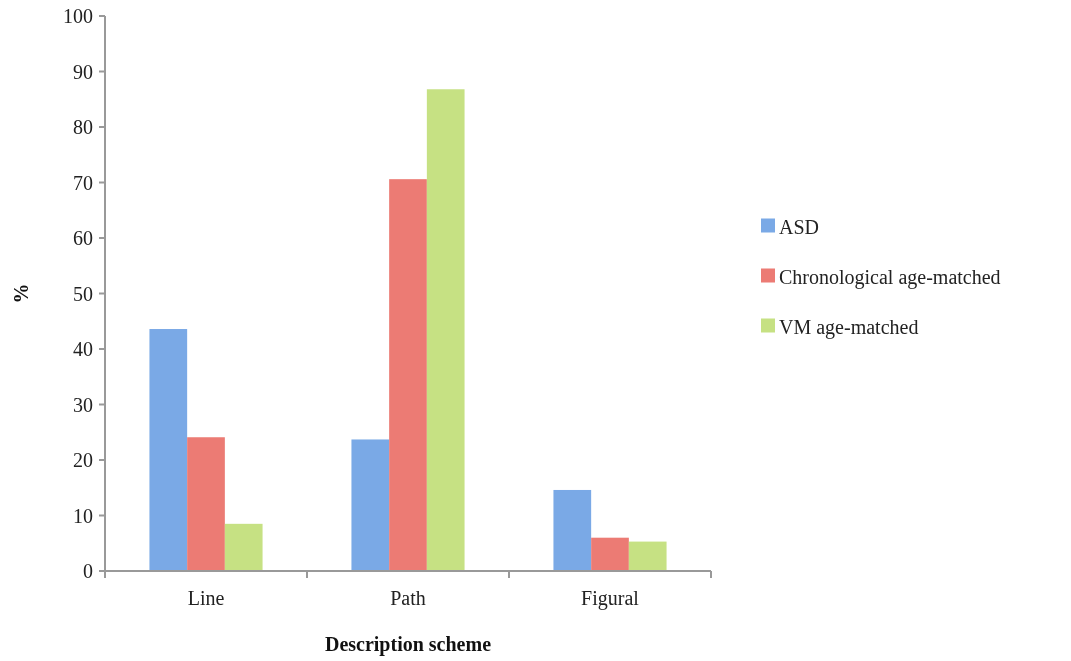  What do you see at coordinates (83, 515) in the screenshot?
I see `y-tick-label: 10` at bounding box center [83, 515].